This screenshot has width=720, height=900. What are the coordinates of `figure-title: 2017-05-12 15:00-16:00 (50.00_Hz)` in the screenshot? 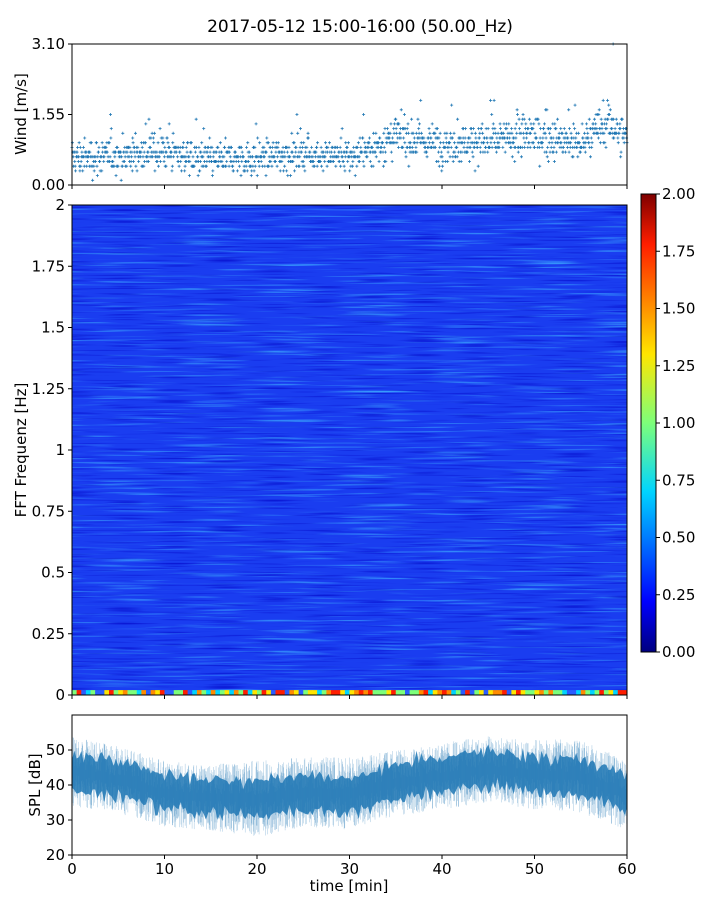 It's located at (360, 27).